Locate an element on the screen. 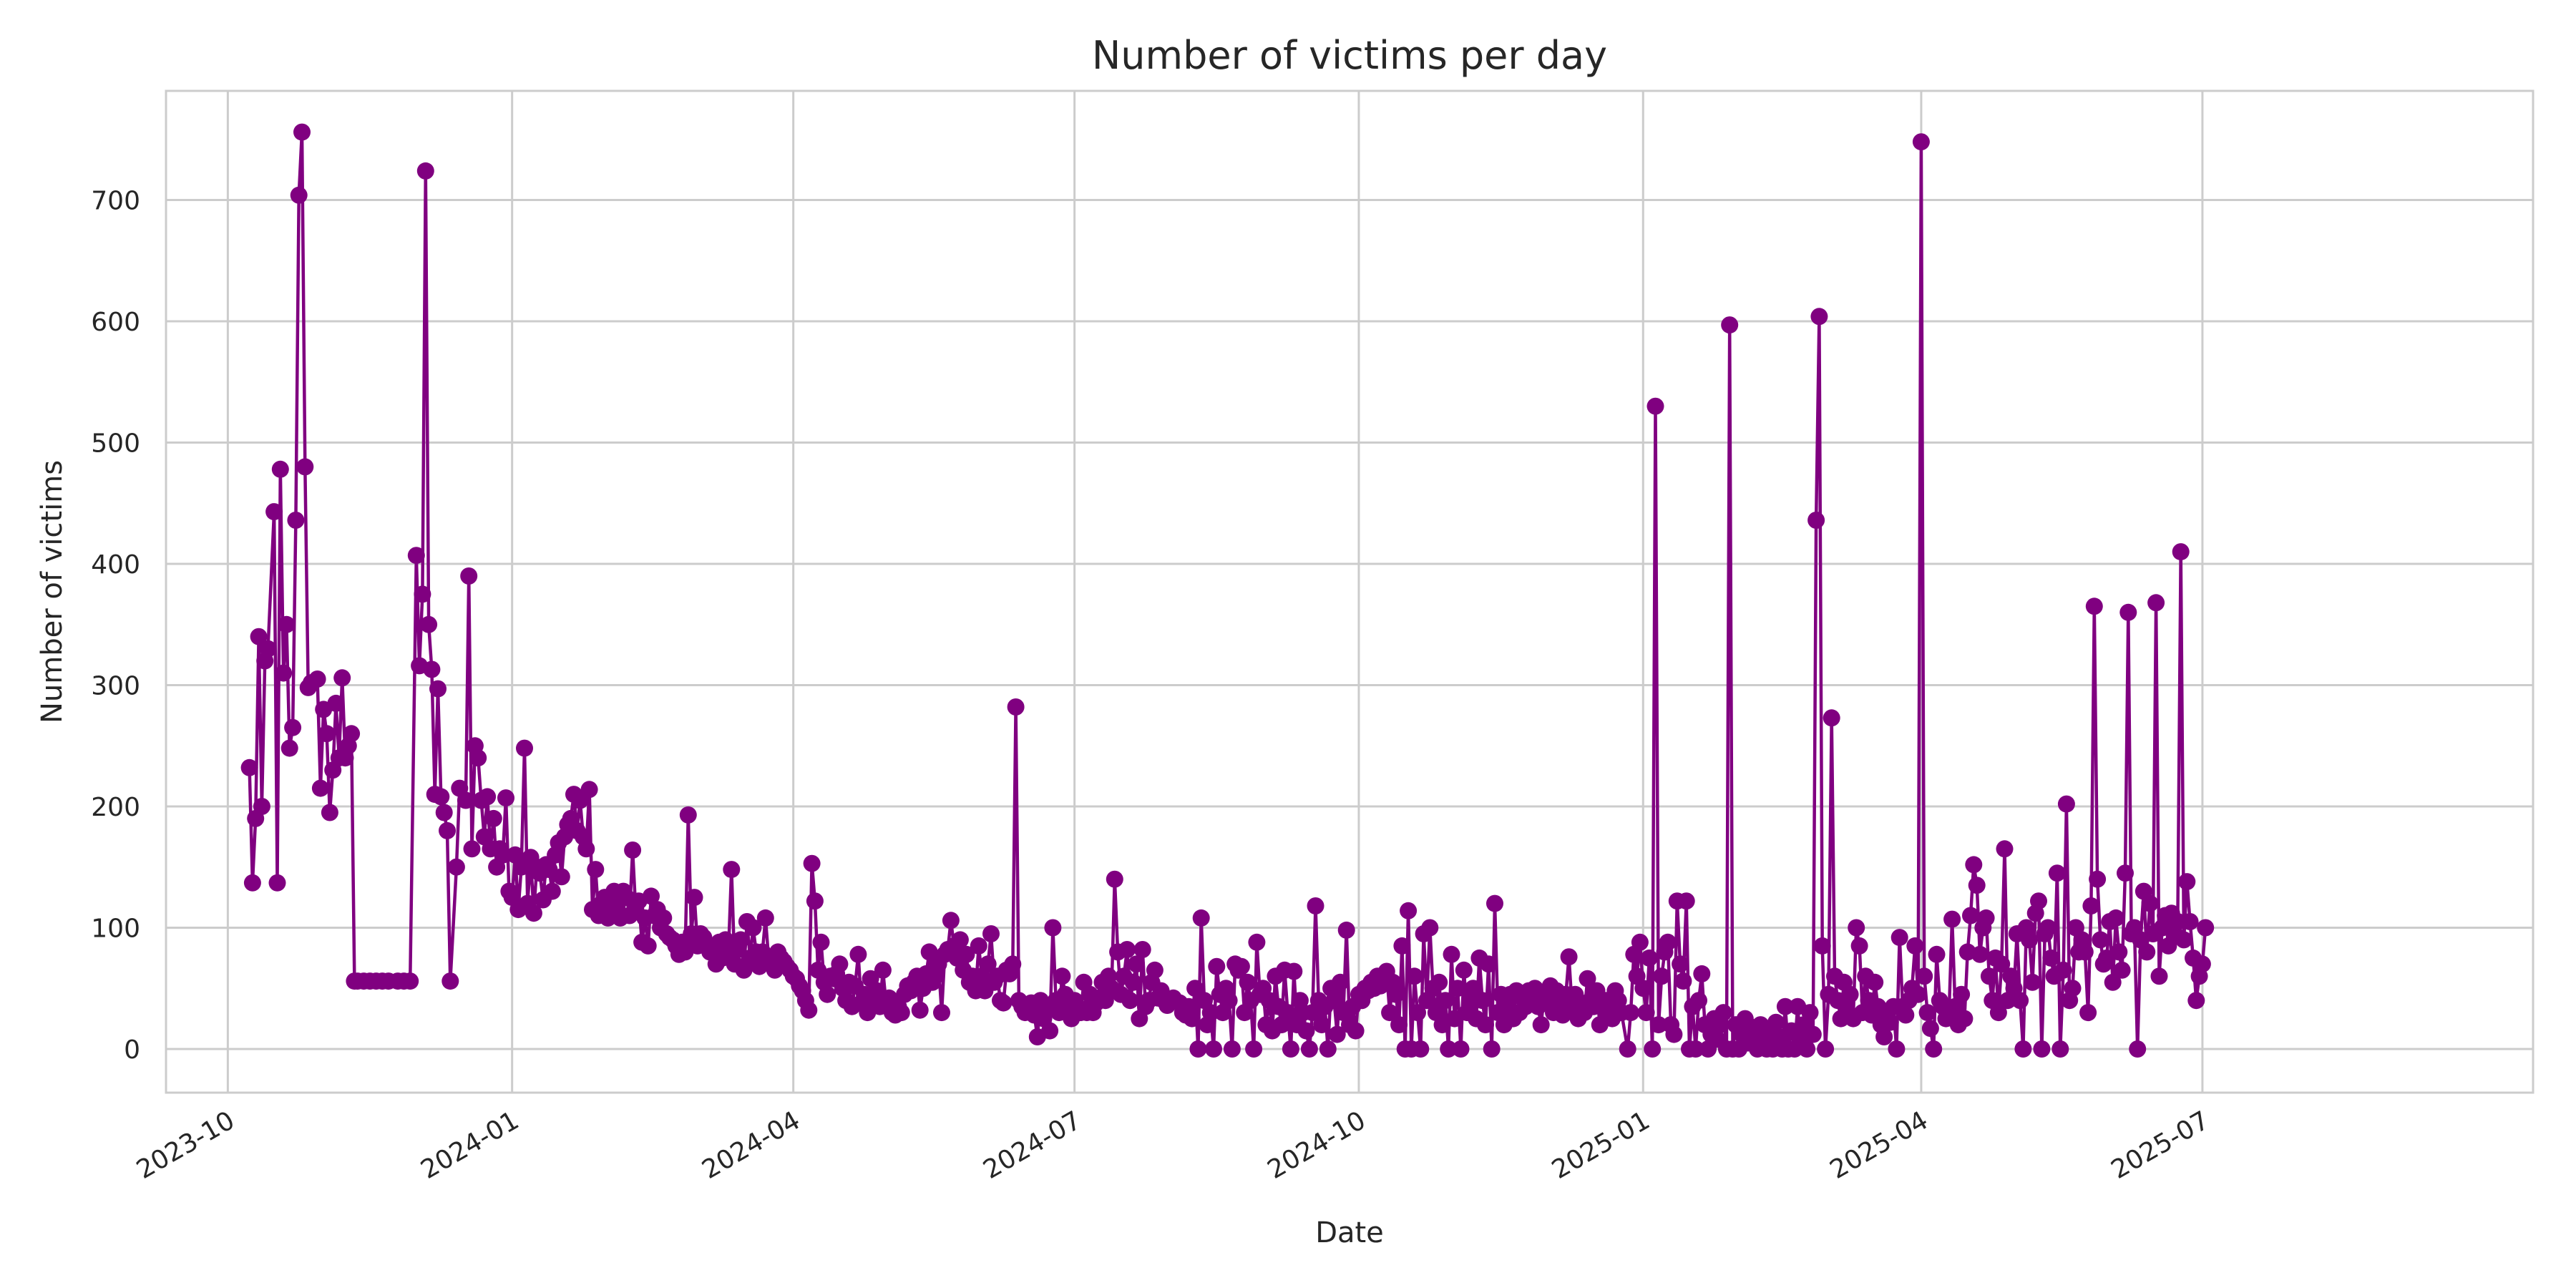  y-tick-label: 100 is located at coordinates (115, 928).